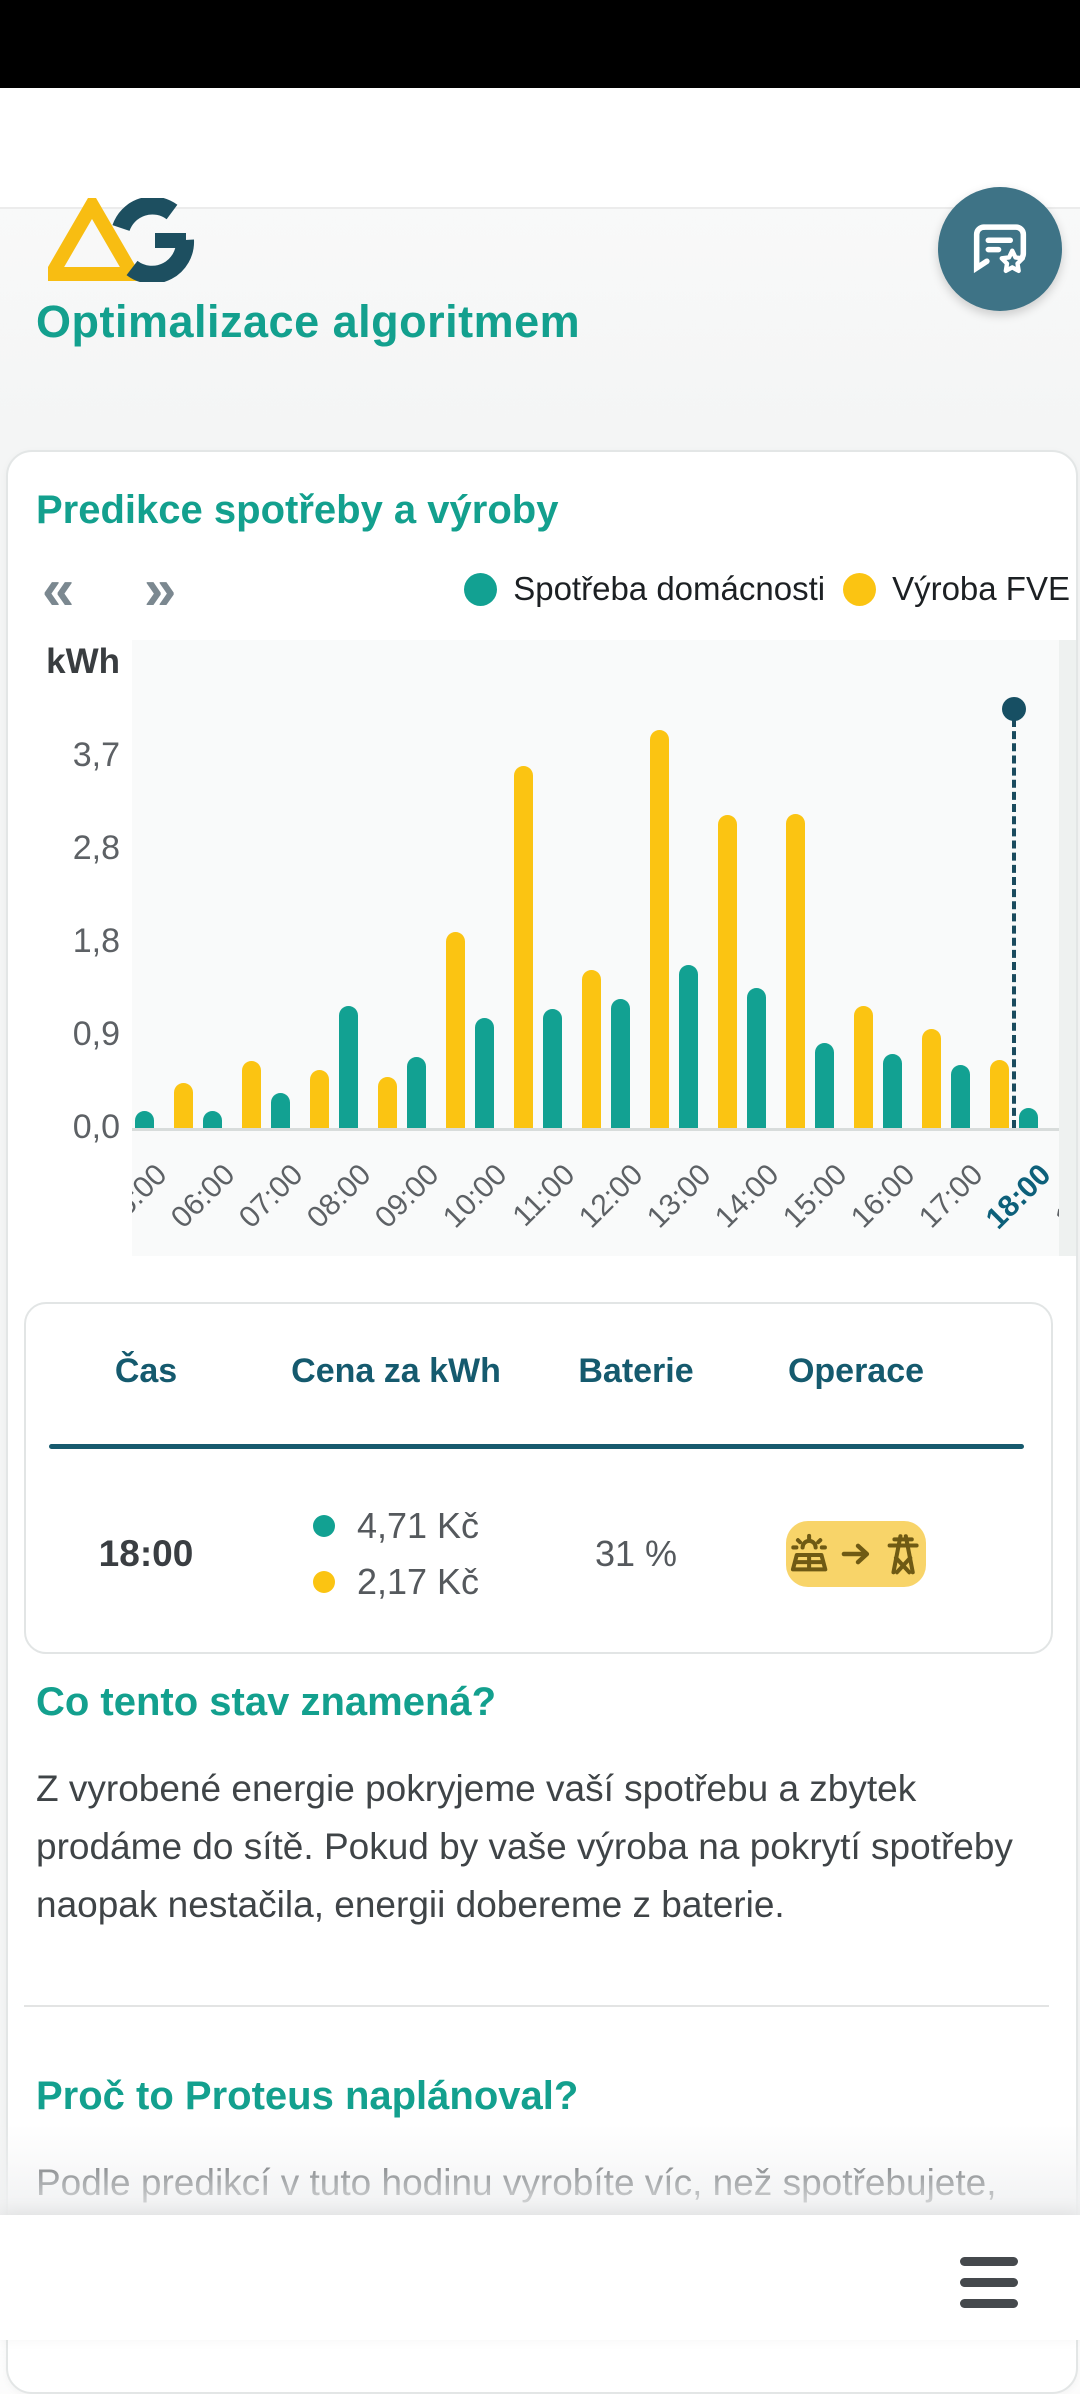 The width and height of the screenshot is (1080, 2394). What do you see at coordinates (856, 1371) in the screenshot?
I see `col-header-operation: Operace` at bounding box center [856, 1371].